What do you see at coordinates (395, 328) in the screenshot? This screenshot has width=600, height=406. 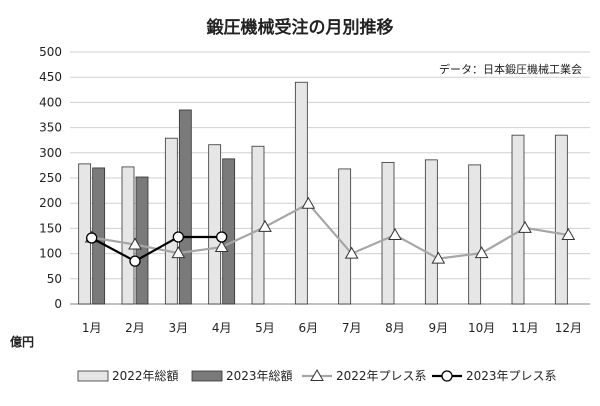 I see `x-tick-label: 8月` at bounding box center [395, 328].